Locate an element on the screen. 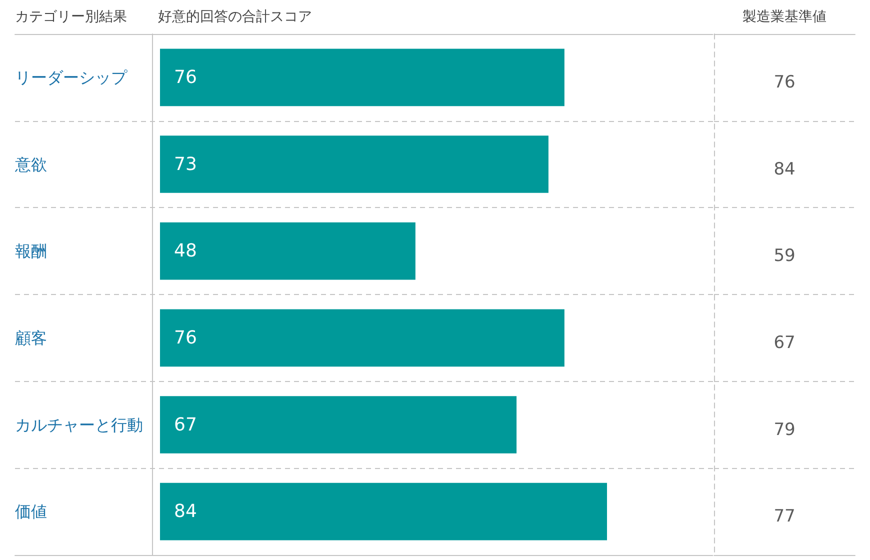 Image resolution: width=870 pixels, height=560 pixels. y-tick-label: 価値 is located at coordinates (31, 512).